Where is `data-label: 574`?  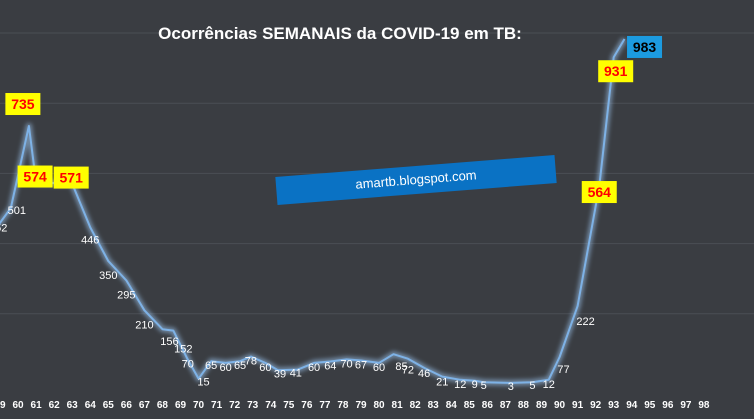 data-label: 574 is located at coordinates (35, 176).